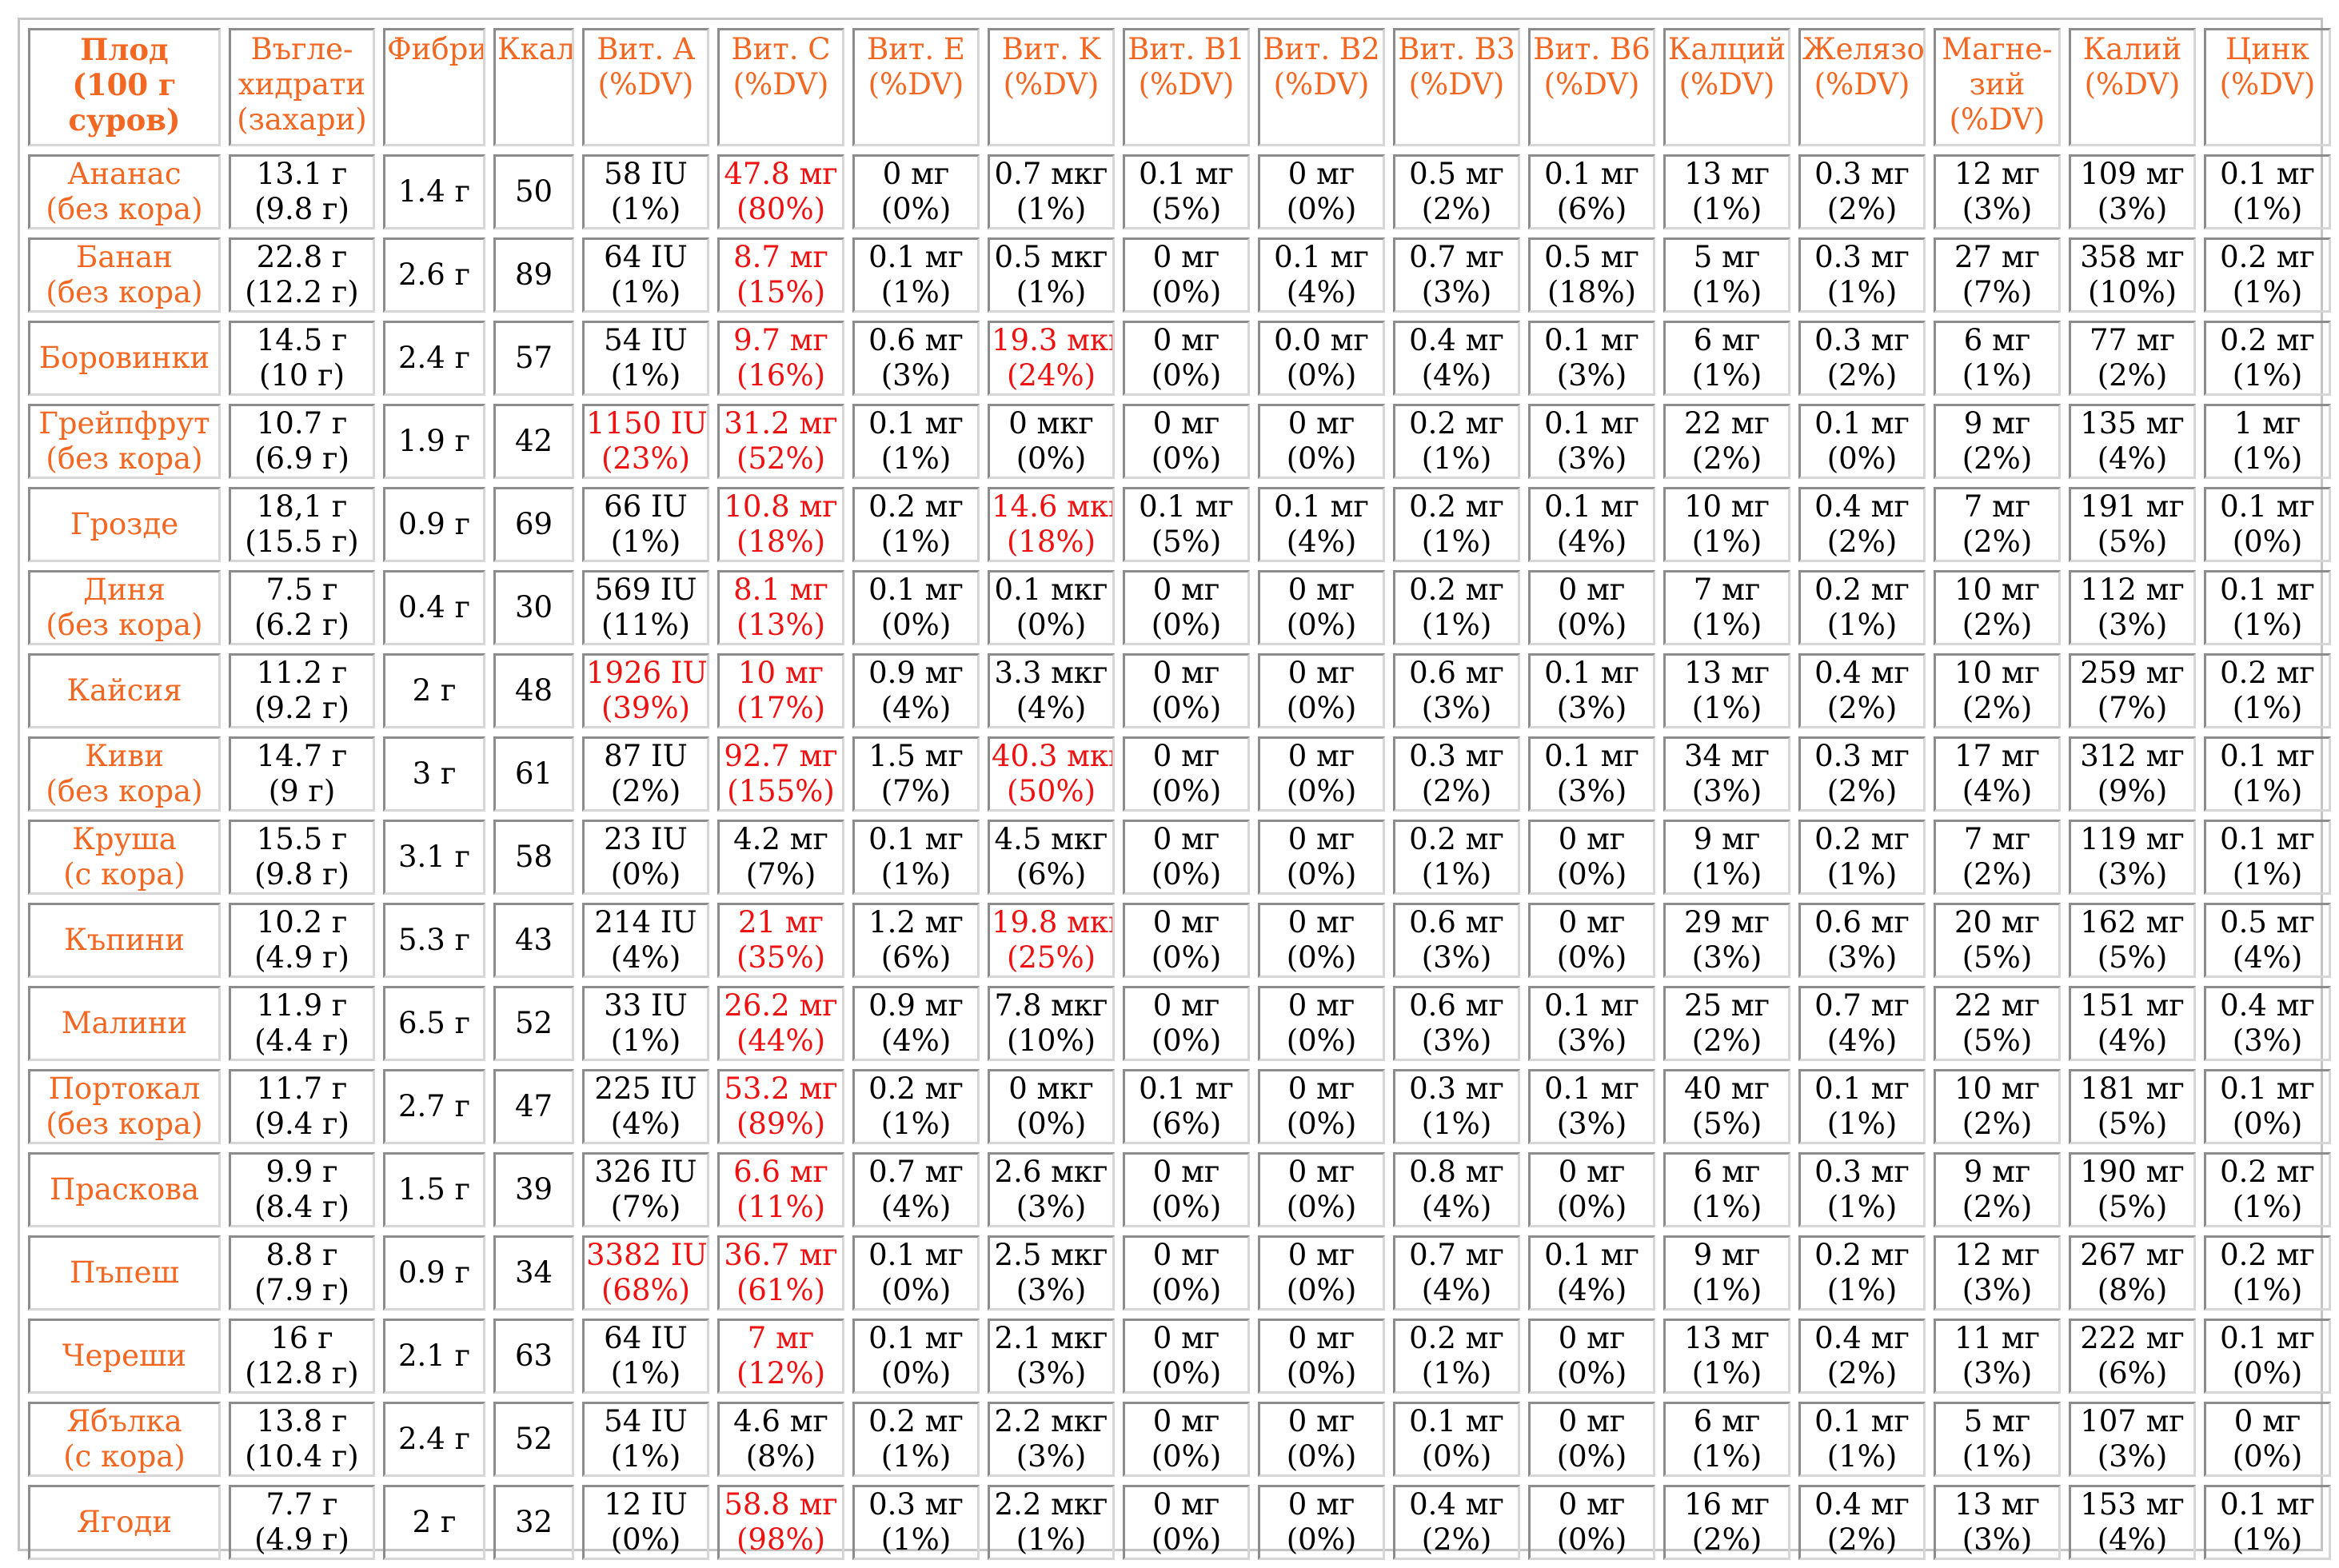 The height and width of the screenshot is (1568, 2339). What do you see at coordinates (1051, 691) in the screenshot?
I see `vit-k-cell: 3.3 мкг (4%)` at bounding box center [1051, 691].